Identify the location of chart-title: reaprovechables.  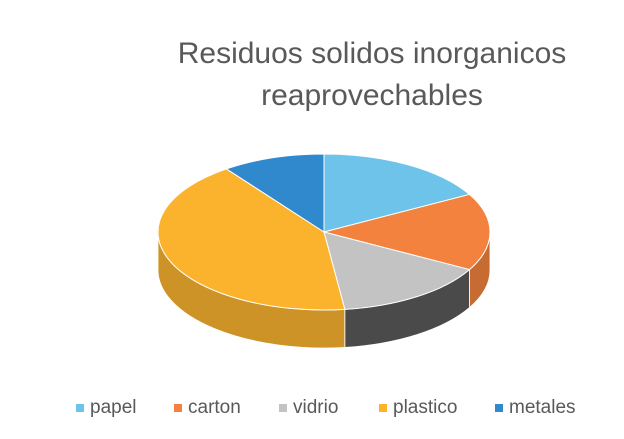
(372, 95).